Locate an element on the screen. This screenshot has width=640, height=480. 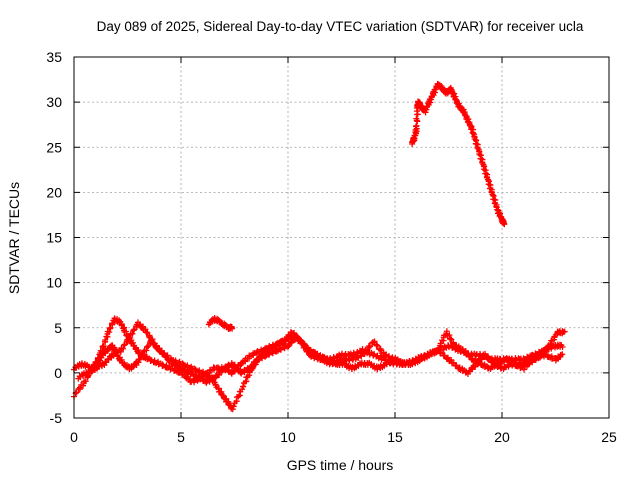
y-tick-label: 25 is located at coordinates (54, 147).